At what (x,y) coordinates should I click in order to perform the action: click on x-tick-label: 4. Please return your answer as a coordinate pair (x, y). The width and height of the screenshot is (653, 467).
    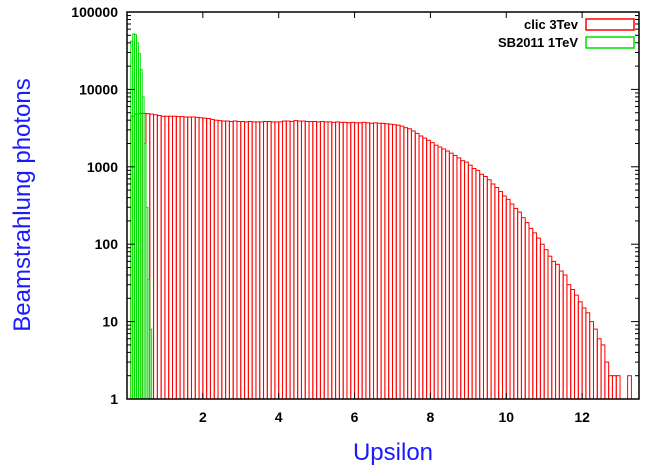
    Looking at the image, I should click on (279, 417).